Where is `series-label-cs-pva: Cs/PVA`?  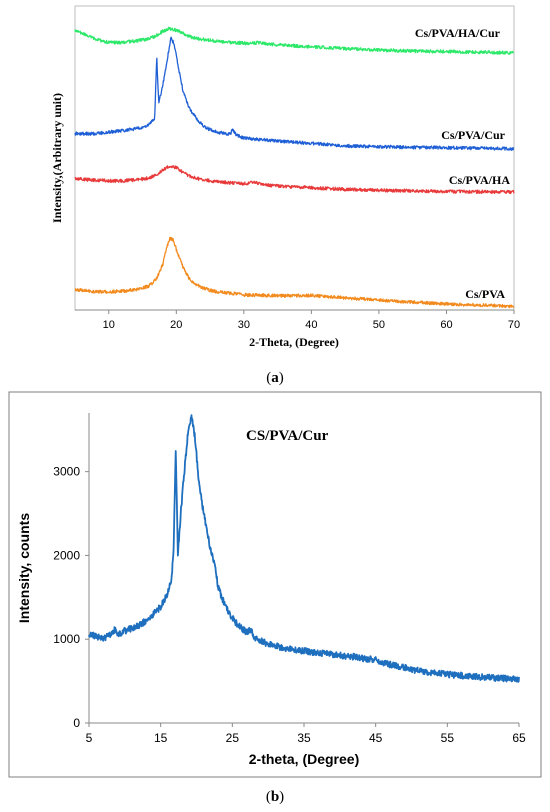 series-label-cs-pva: Cs/PVA is located at coordinates (485, 294).